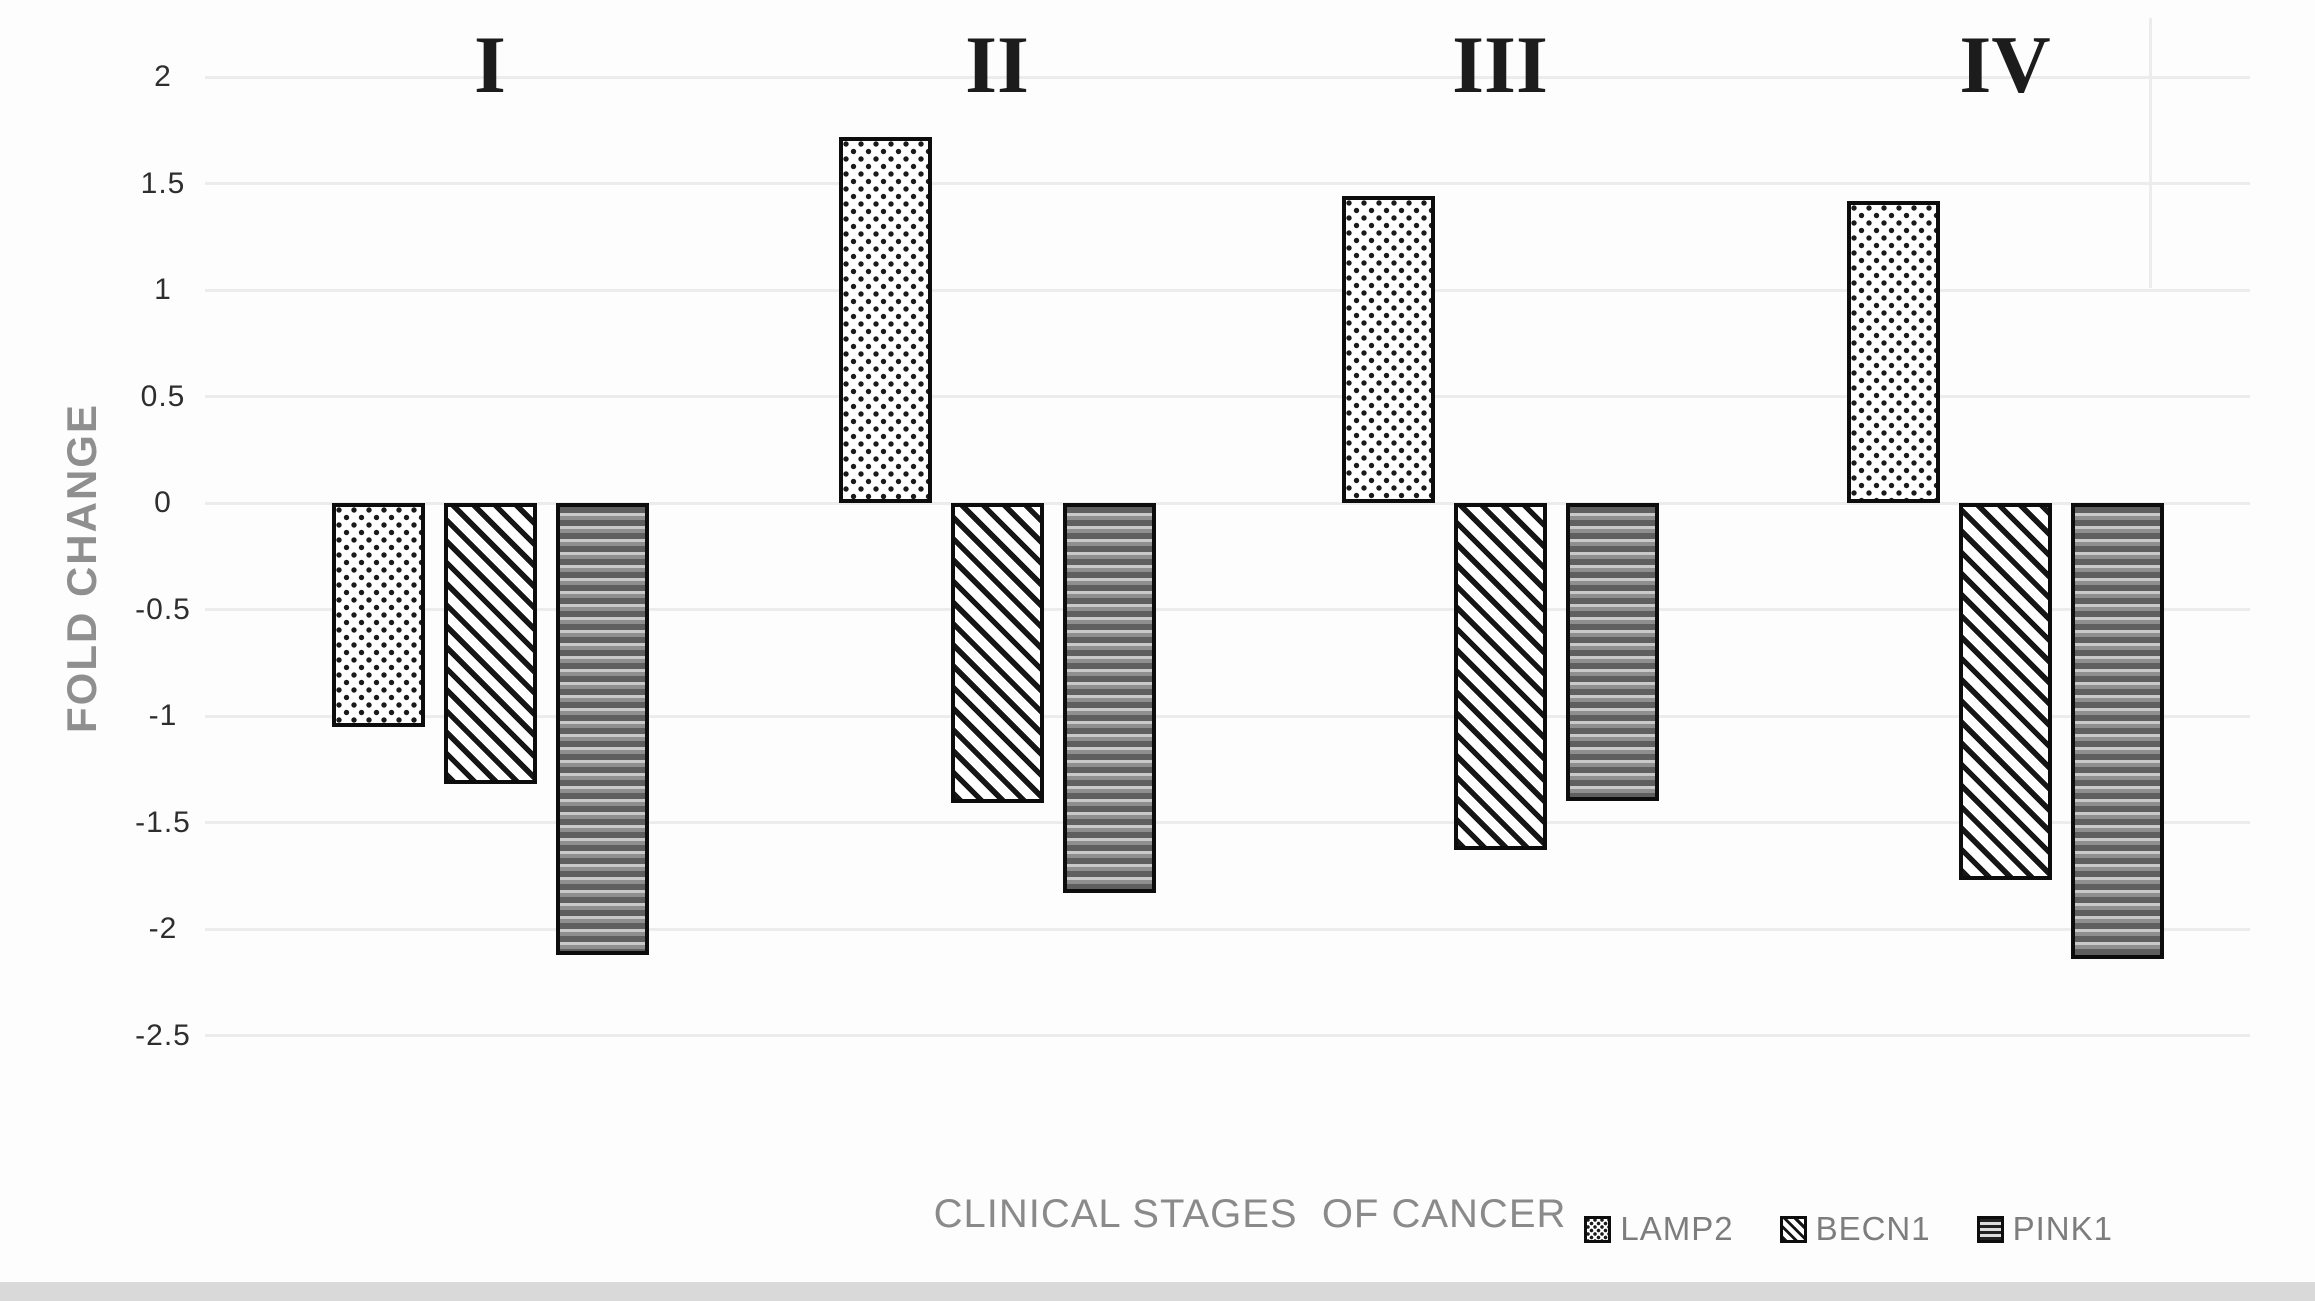  What do you see at coordinates (1990, 1229) in the screenshot?
I see `legend-swatch-horizontal-stripes-icon` at bounding box center [1990, 1229].